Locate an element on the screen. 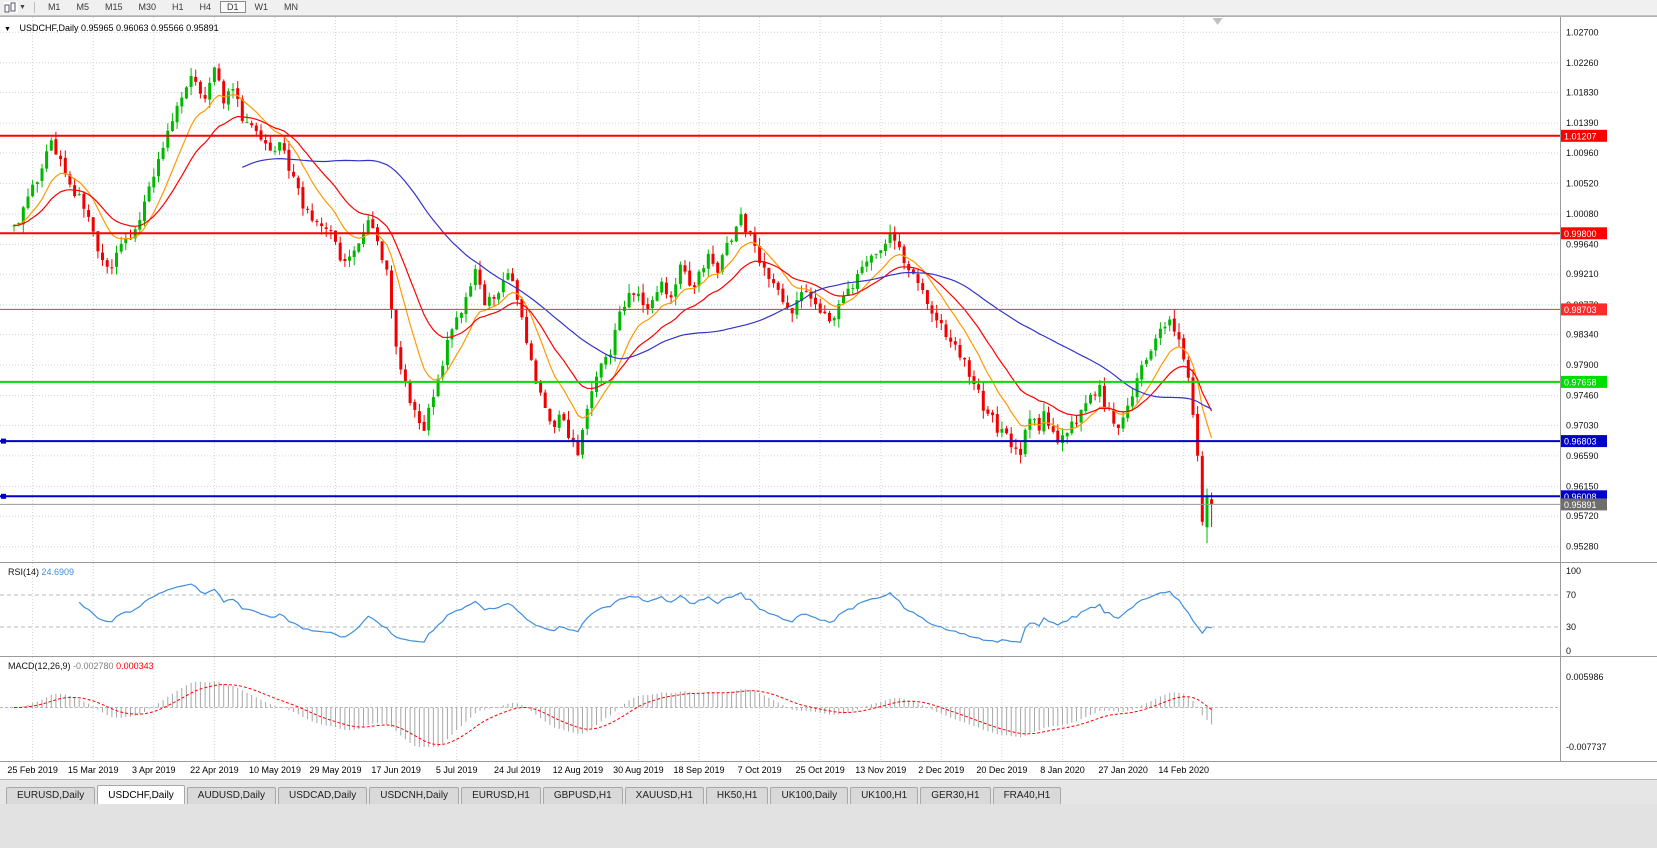 This screenshot has height=848, width=1657. chart-tab-fra40-h1: FRA40,H1 is located at coordinates (1027, 795).